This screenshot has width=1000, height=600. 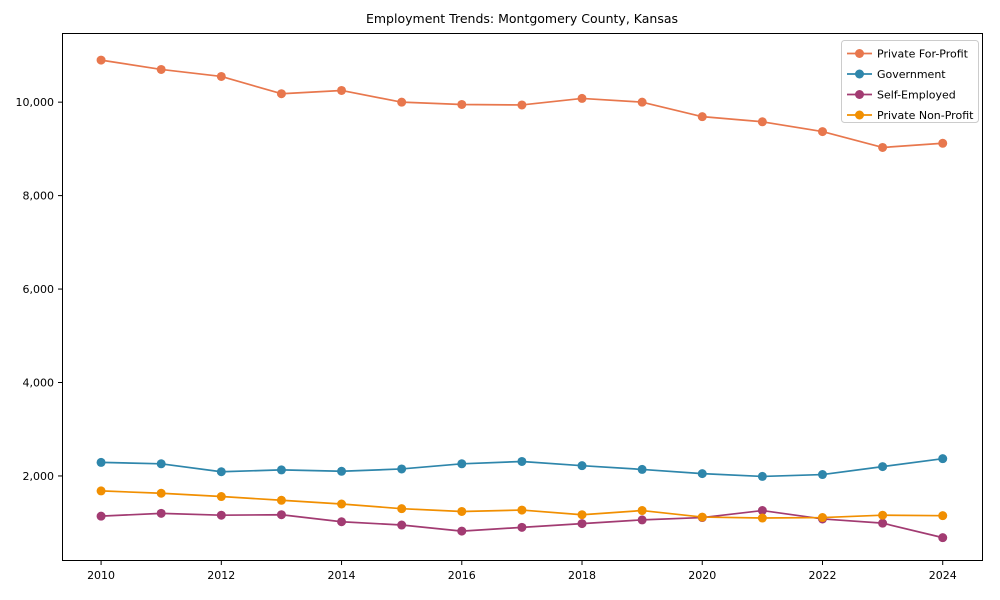 I want to click on legend-label-private-non-profit: Private Non-Profit, so click(x=925, y=115).